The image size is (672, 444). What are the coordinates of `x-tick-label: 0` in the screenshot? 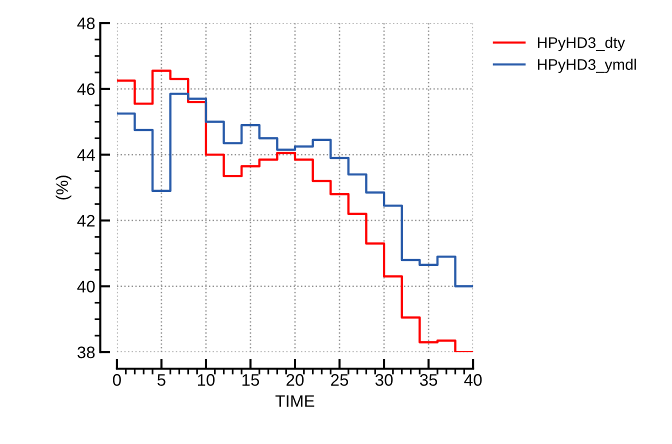 It's located at (116, 380).